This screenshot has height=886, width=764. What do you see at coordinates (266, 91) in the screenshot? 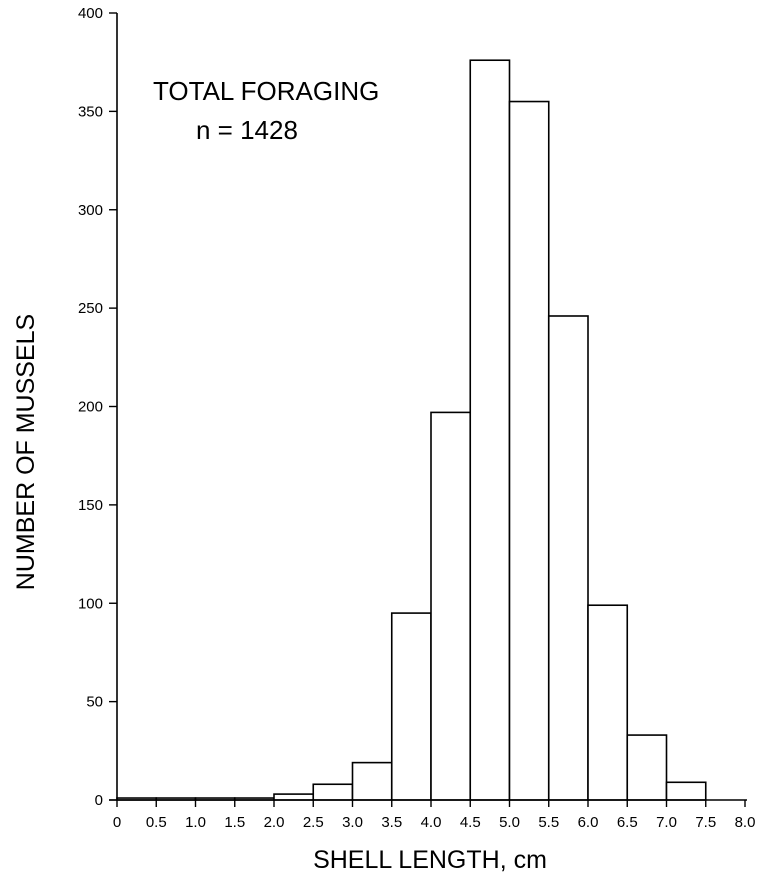
I see `annotation-title: TOTAL FORAGING` at bounding box center [266, 91].